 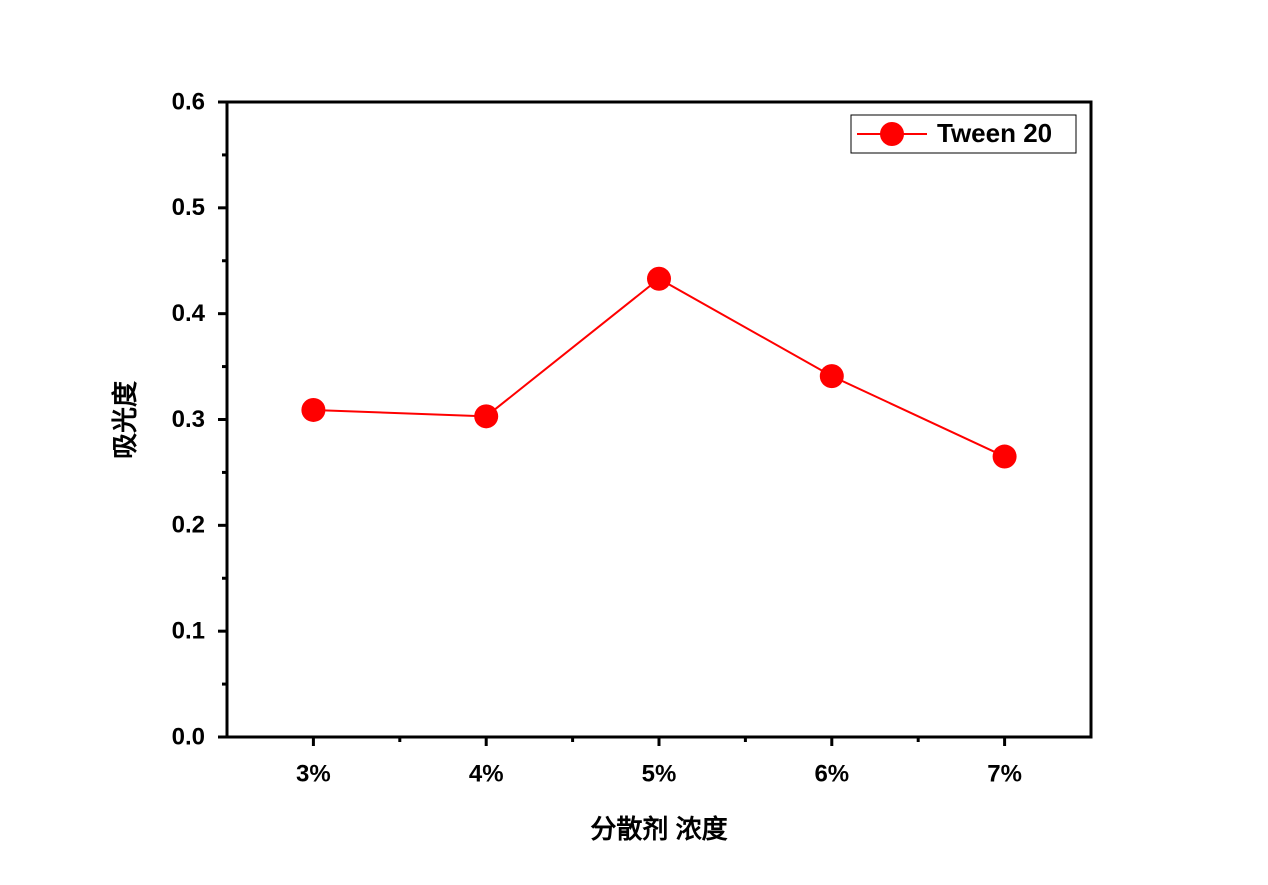 I want to click on y-tick-label: 0.2, so click(x=188, y=525).